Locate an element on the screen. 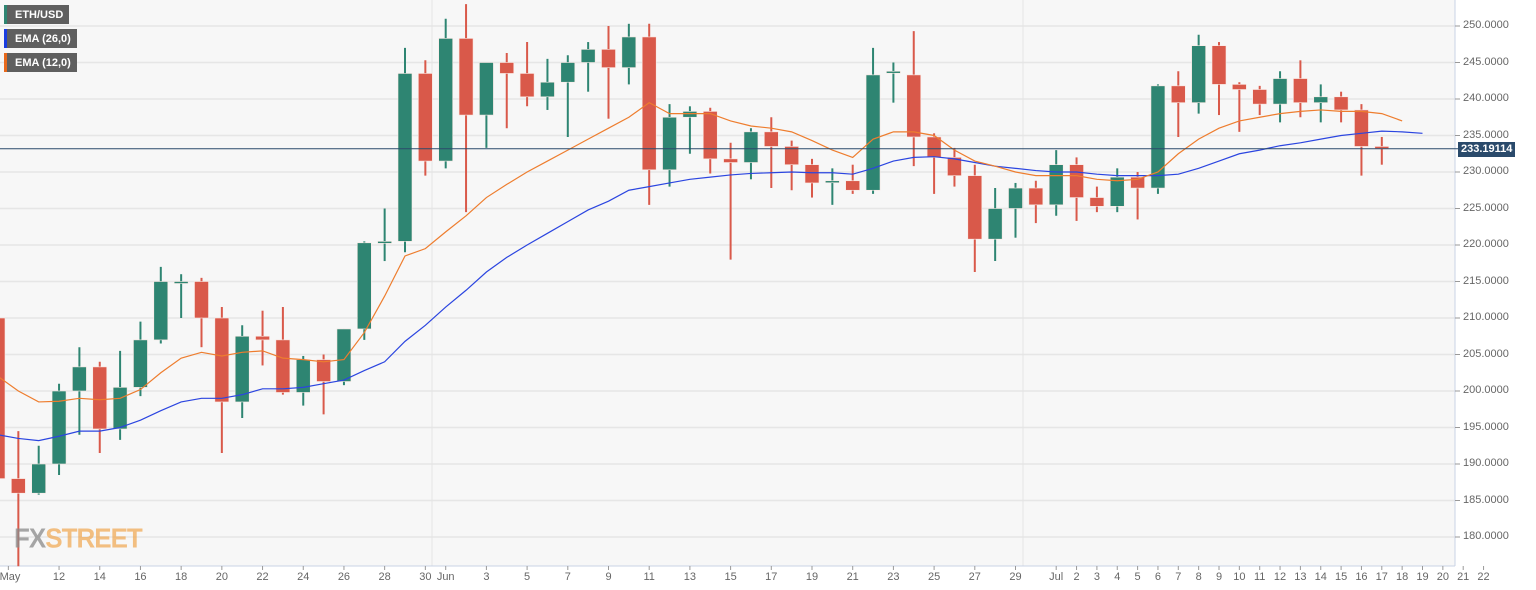  y-tick-label: 245.0000 is located at coordinates (1486, 61).